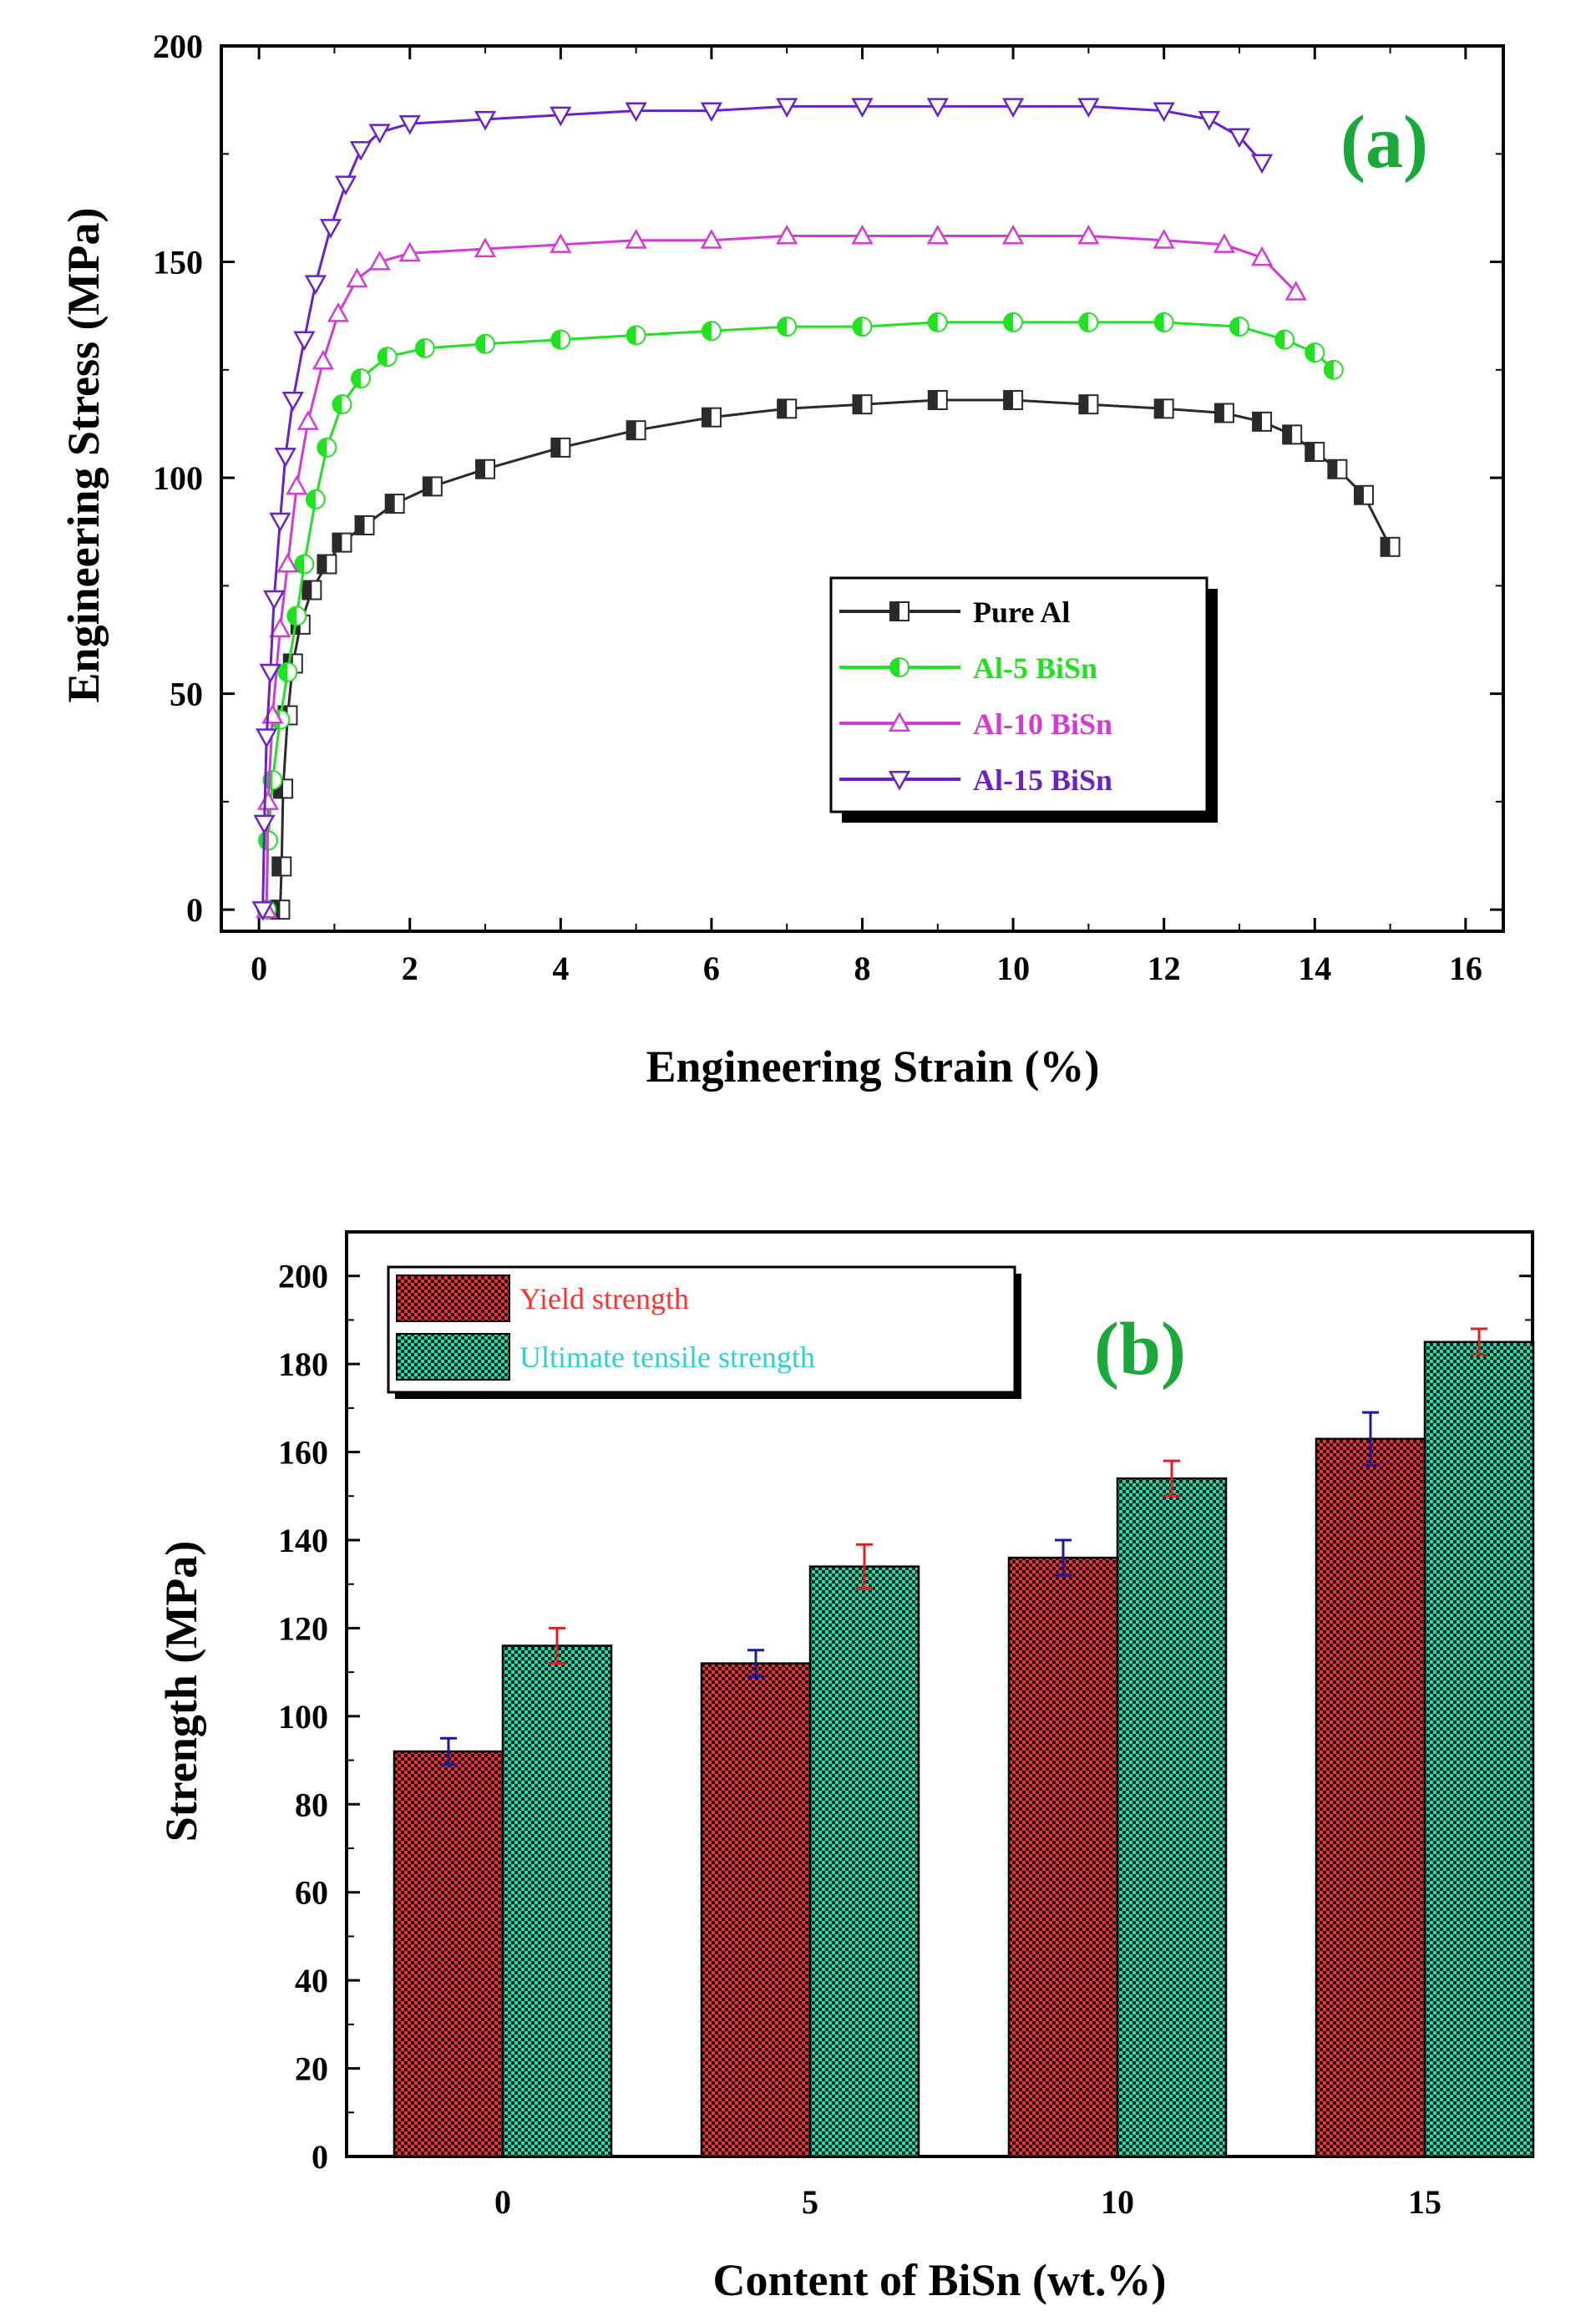 The height and width of the screenshot is (2316, 1596). What do you see at coordinates (1021, 612) in the screenshot?
I see `legend-label-a: Pure Al` at bounding box center [1021, 612].